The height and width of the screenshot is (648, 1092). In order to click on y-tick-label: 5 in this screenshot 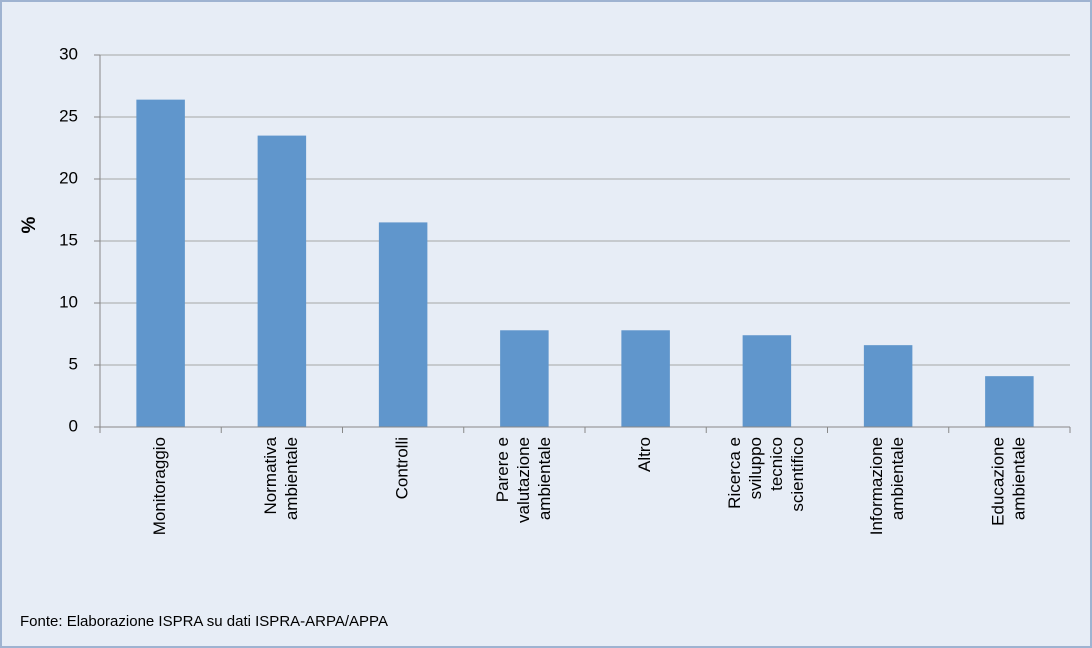, I will do `click(73, 363)`.